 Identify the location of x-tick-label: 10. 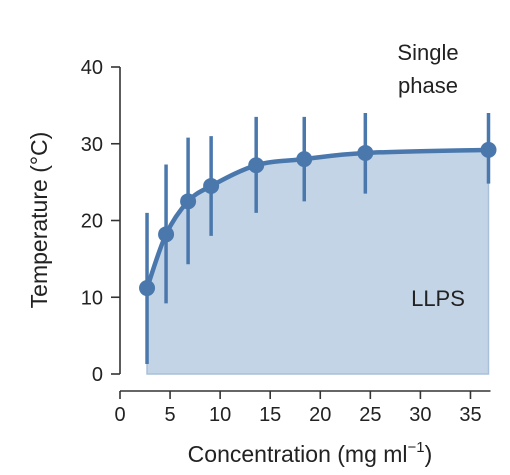
(220, 415).